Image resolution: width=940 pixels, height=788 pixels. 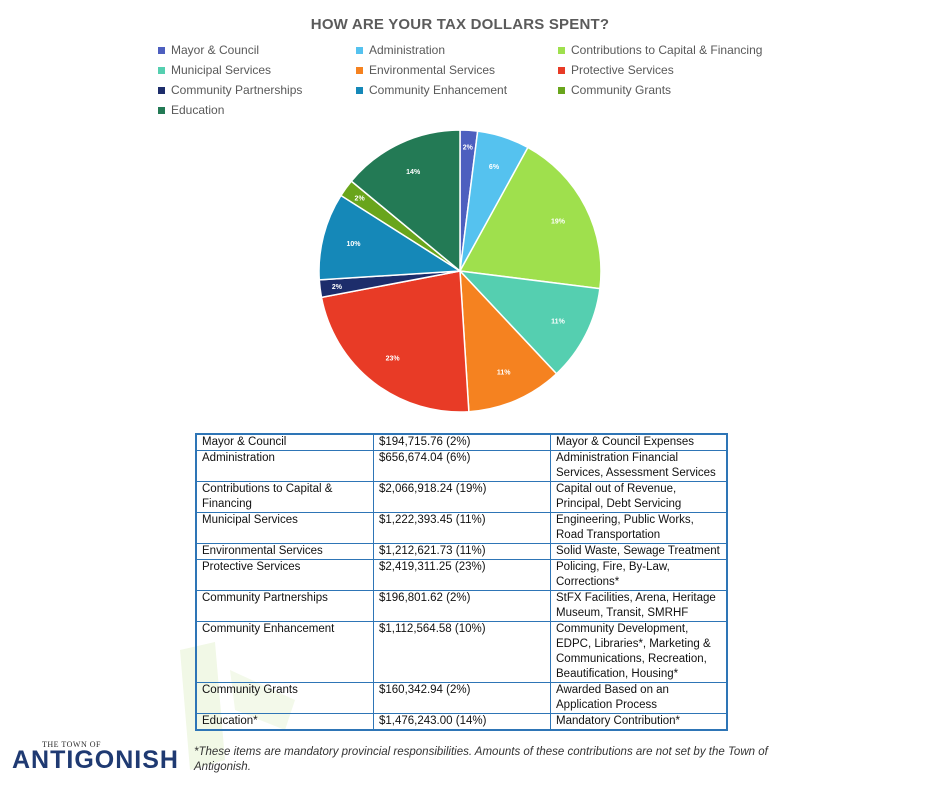 What do you see at coordinates (494, 167) in the screenshot?
I see `pie-slice-label: 6%` at bounding box center [494, 167].